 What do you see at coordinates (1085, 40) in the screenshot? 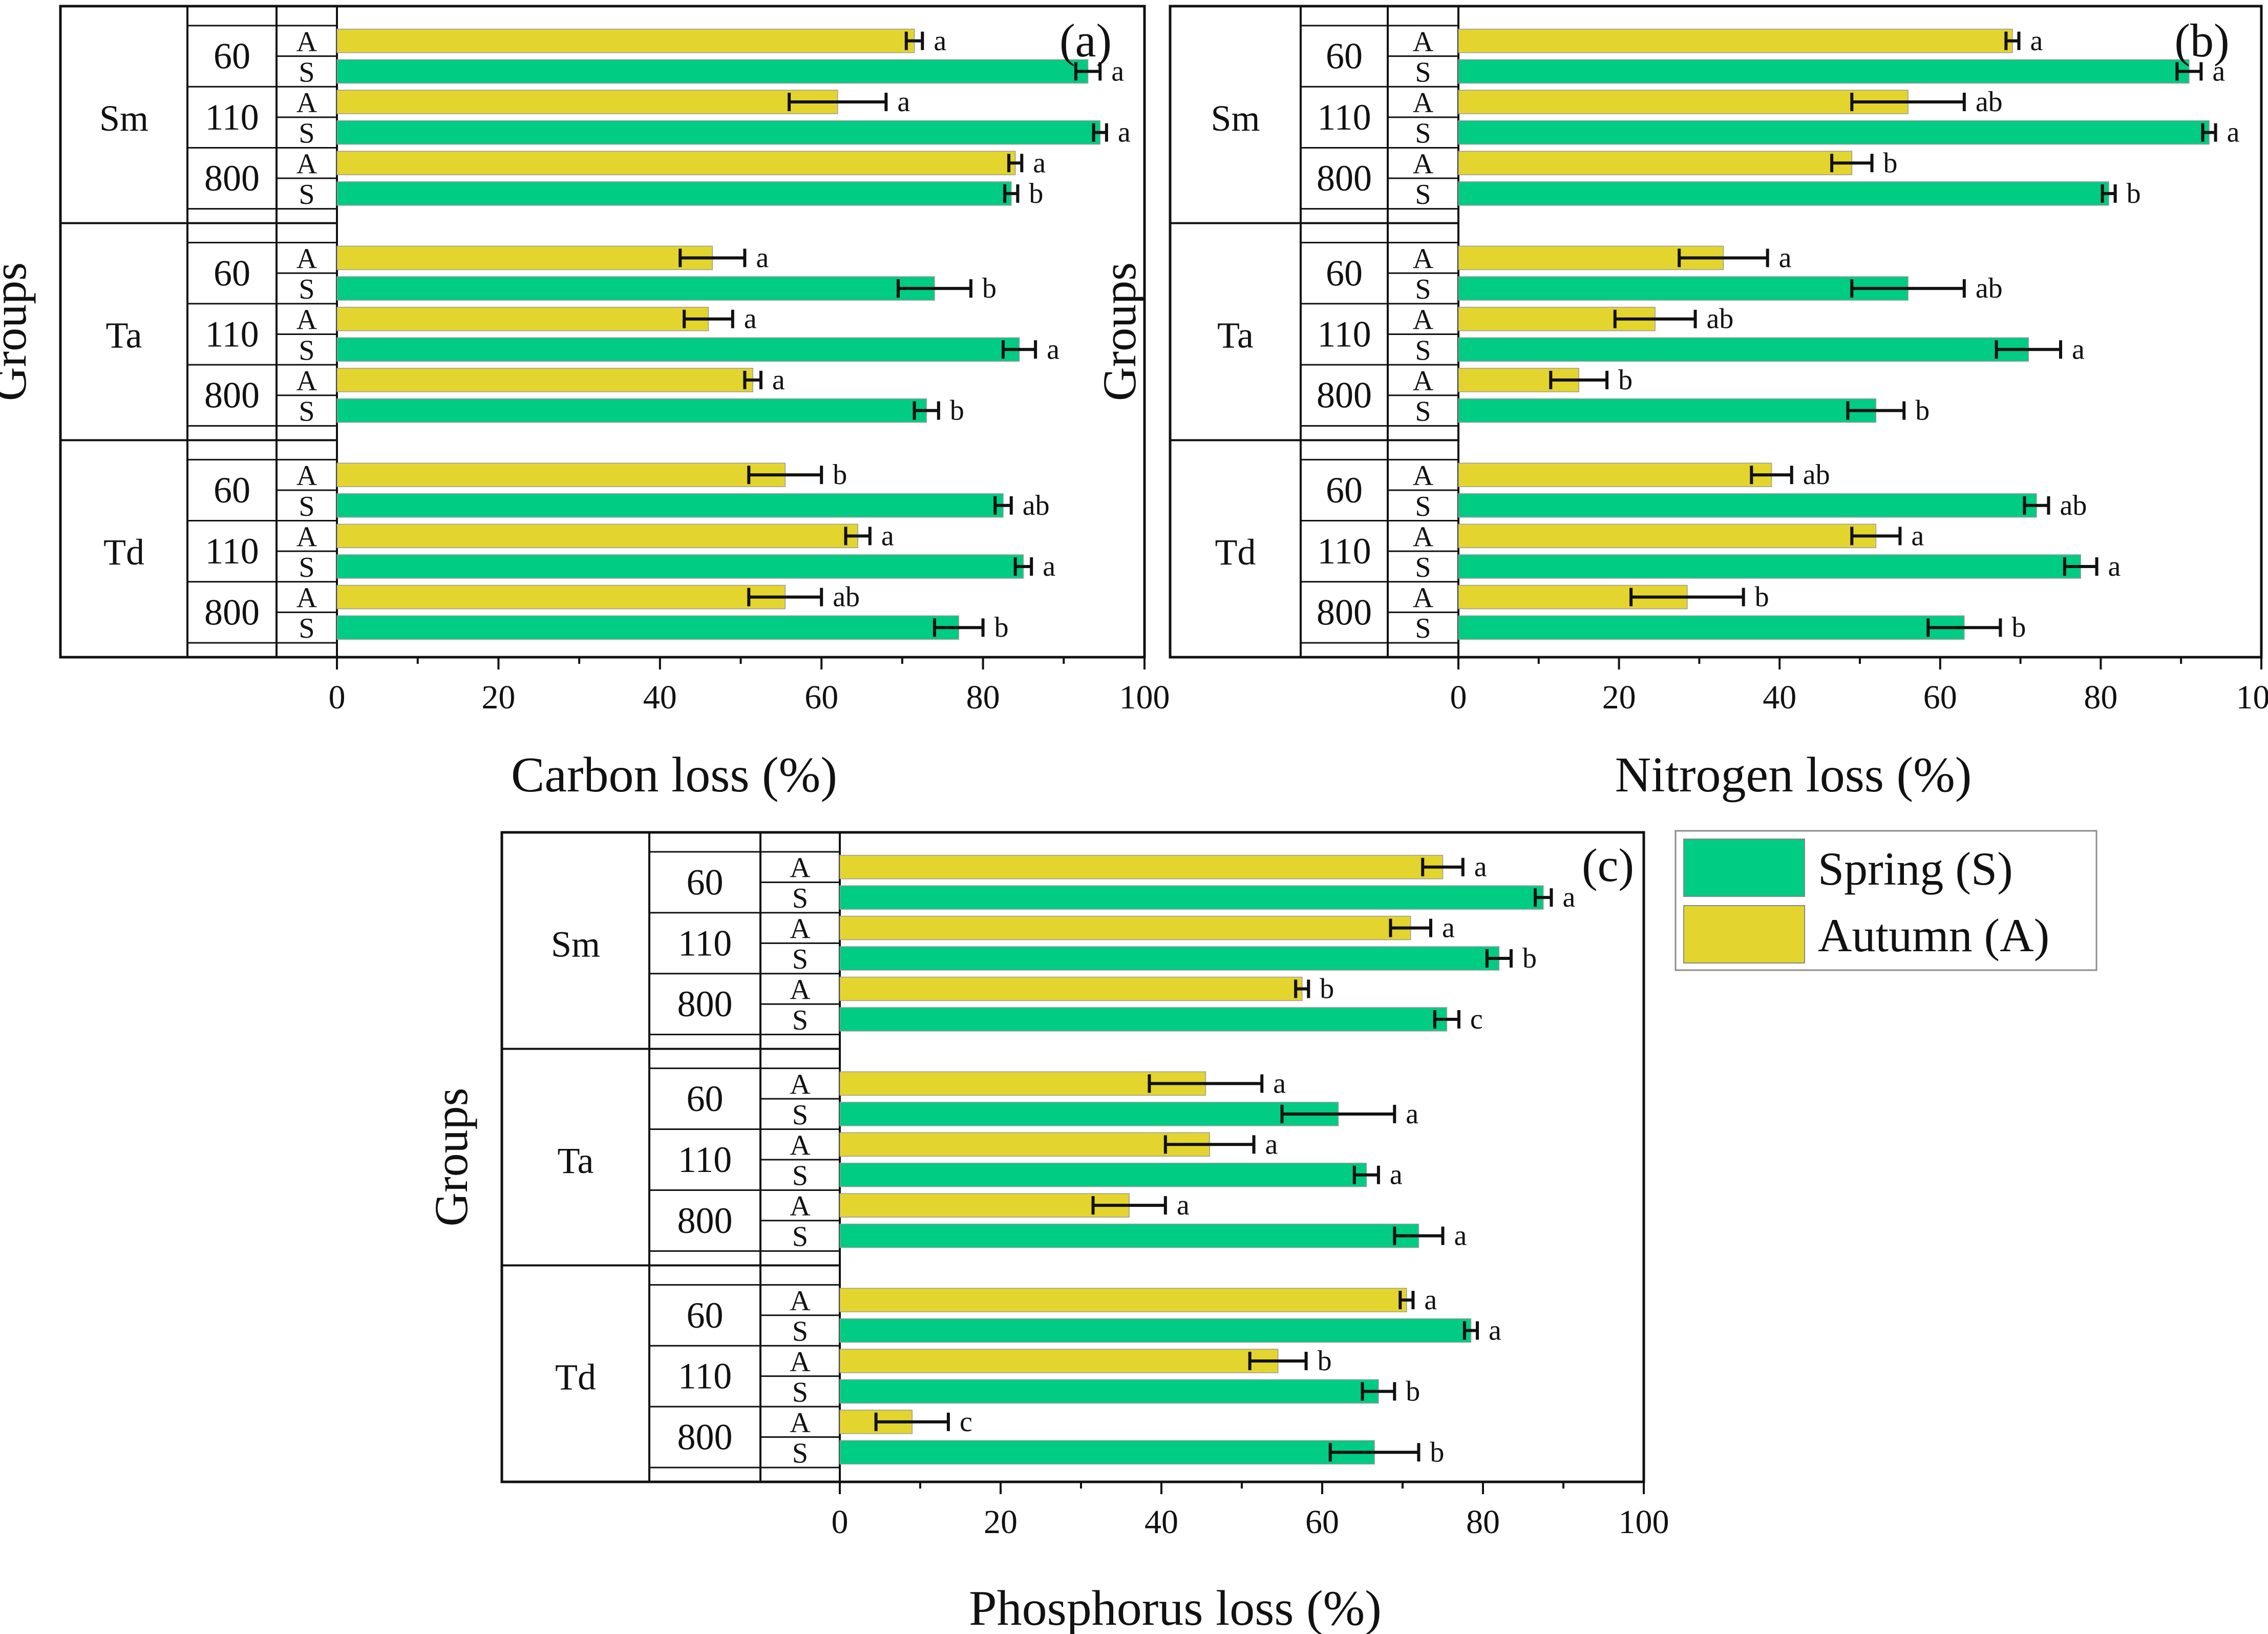
I see `panel-letter: (a)` at bounding box center [1085, 40].